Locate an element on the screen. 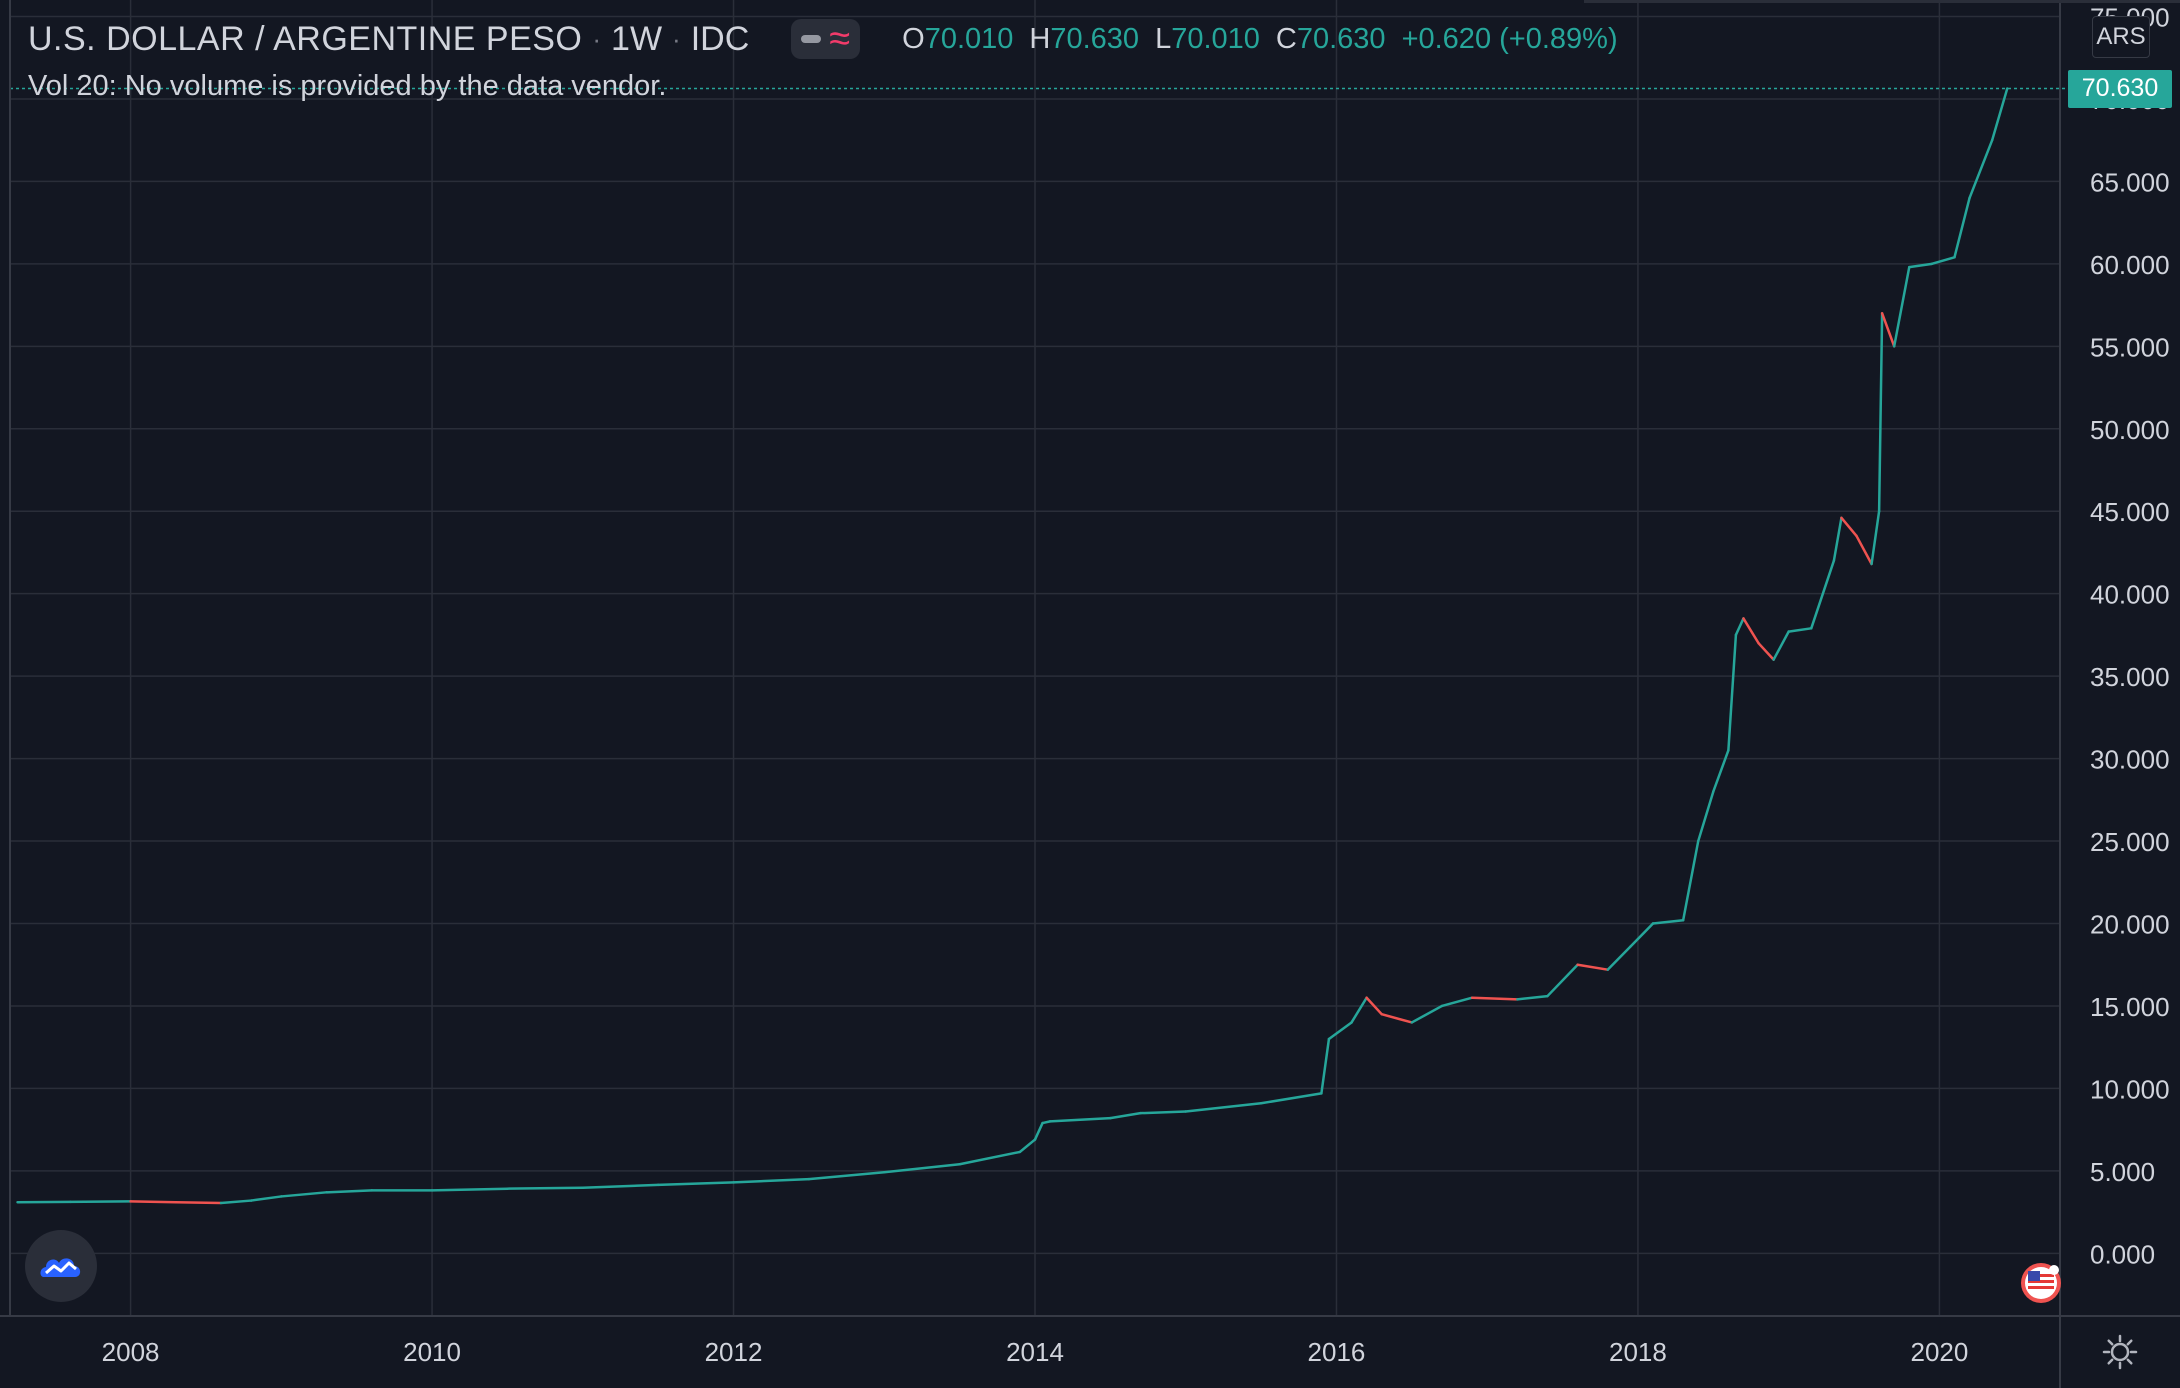 The height and width of the screenshot is (1388, 2180). x-tick-label: 2012 is located at coordinates (734, 1352).